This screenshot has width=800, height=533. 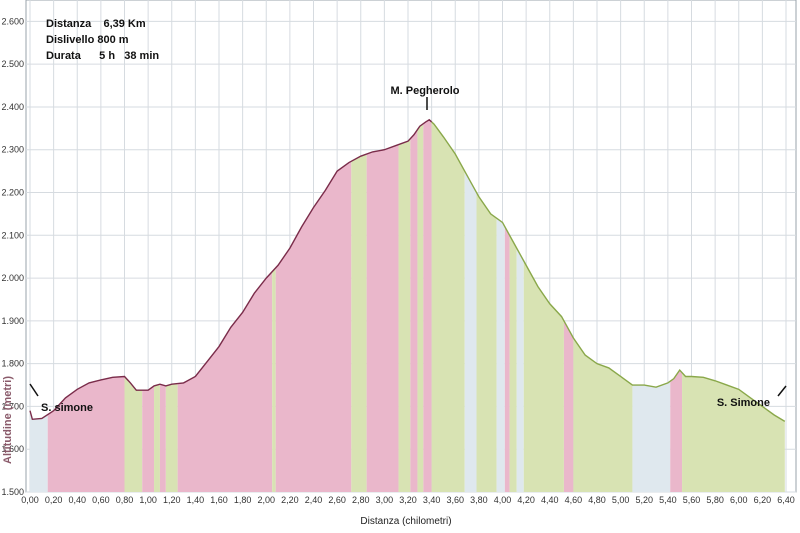 I want to click on y-tick-label: 2.100, so click(x=12, y=235).